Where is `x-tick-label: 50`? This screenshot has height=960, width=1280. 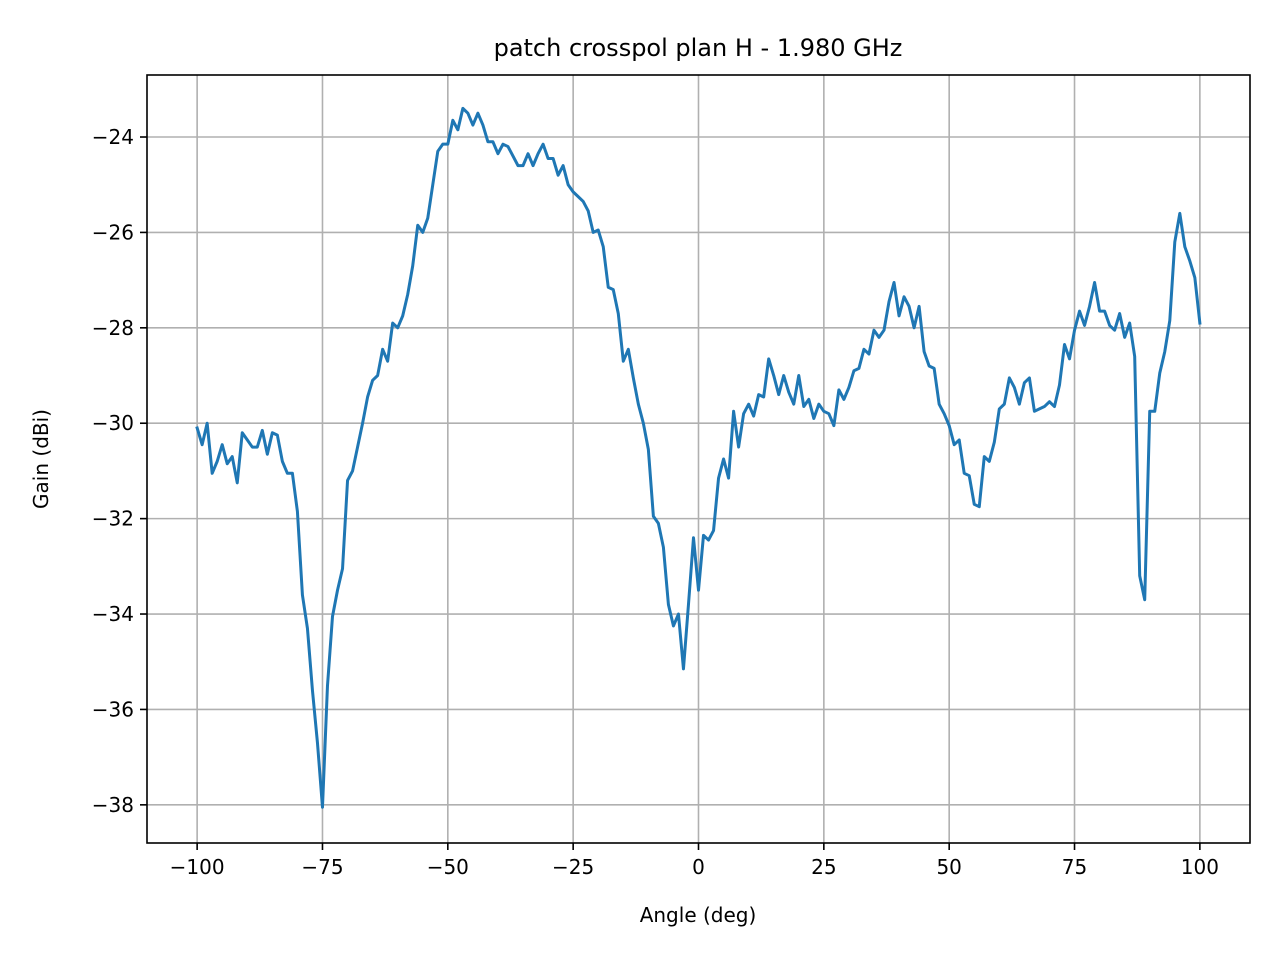
x-tick-label: 50 is located at coordinates (948, 867).